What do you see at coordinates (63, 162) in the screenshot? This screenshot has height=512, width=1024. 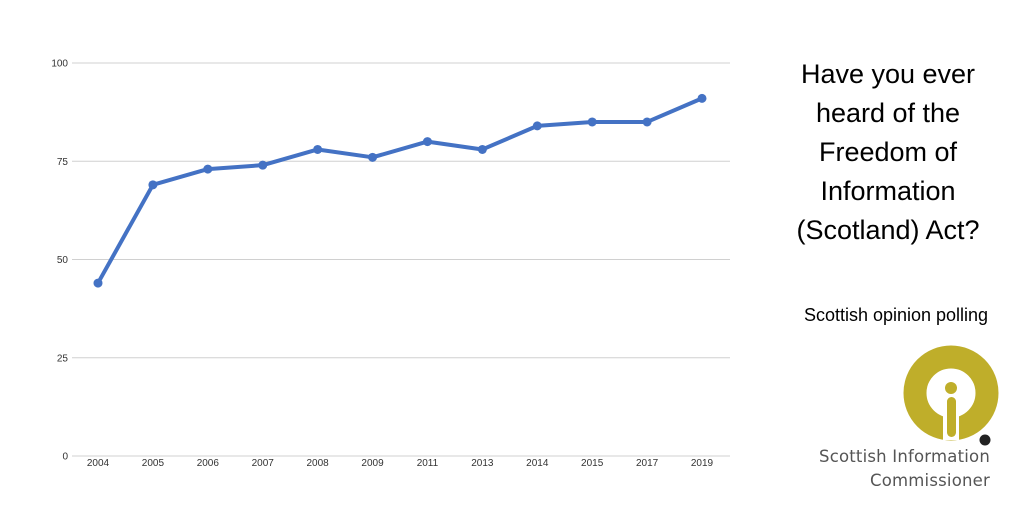 I see `y-tick-label: 75` at bounding box center [63, 162].